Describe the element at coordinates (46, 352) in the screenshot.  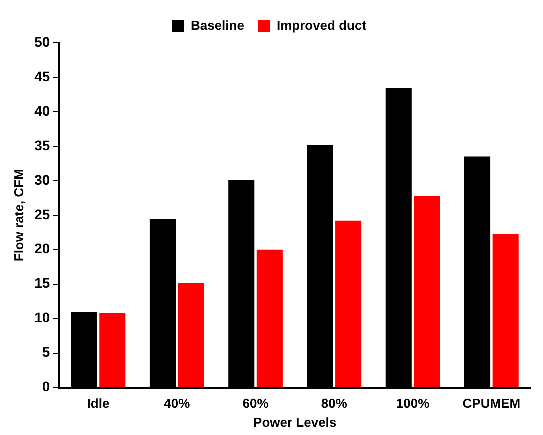
I see `y-tick-label: 5` at that location.